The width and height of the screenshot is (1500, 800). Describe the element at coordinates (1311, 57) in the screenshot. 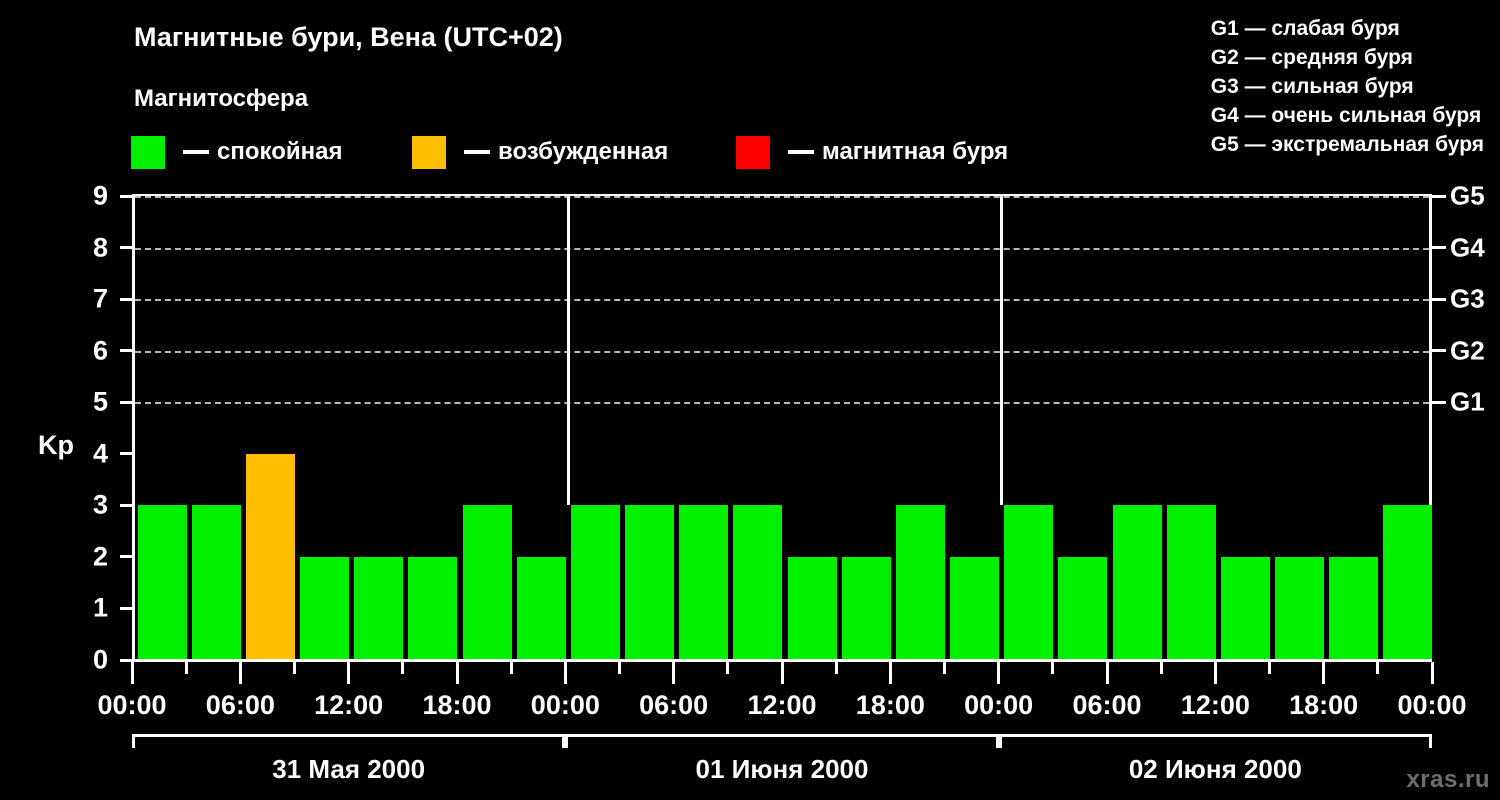

I see `g-legend-row-g2: G2 — средняя буря` at that location.